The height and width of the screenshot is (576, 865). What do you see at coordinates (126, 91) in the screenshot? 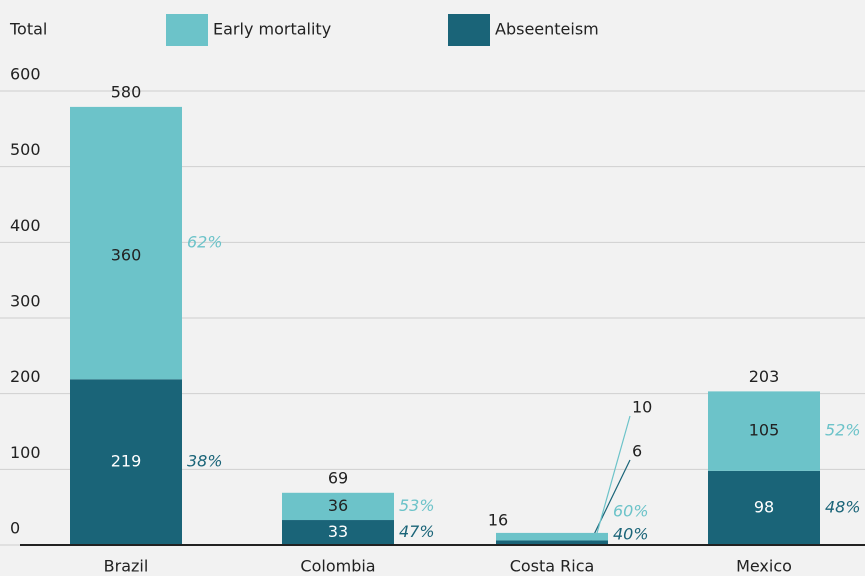
I see `total-label: 580` at bounding box center [126, 91].